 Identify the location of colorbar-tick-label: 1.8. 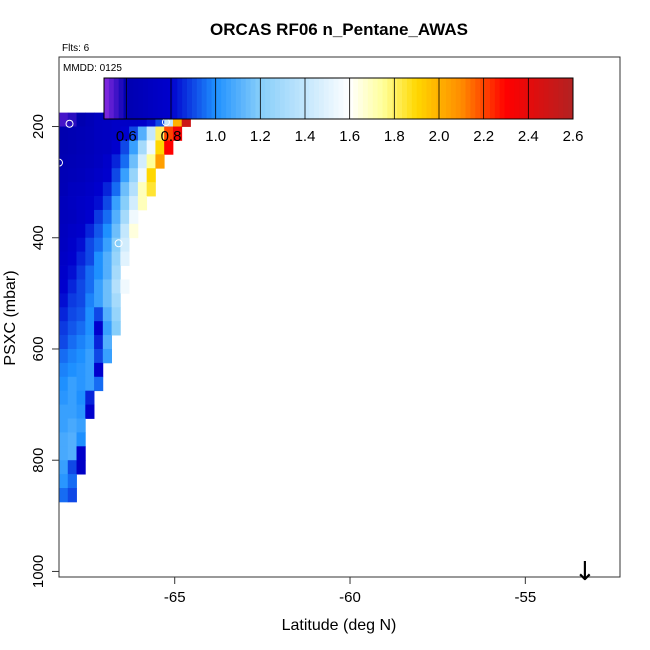
(394, 136).